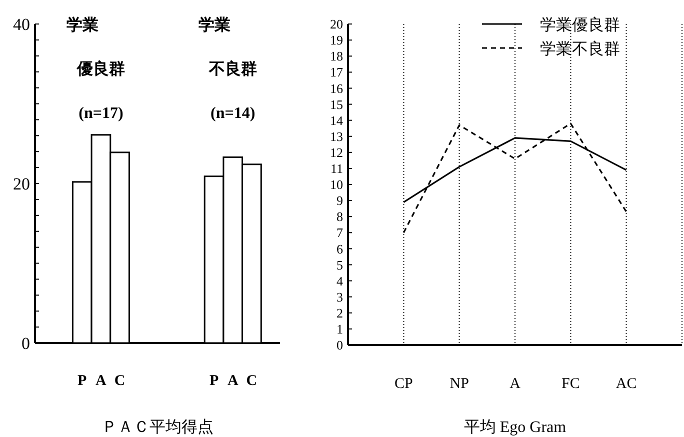 The width and height of the screenshot is (684, 437). I want to click on y-tick-label: 8, so click(339, 216).